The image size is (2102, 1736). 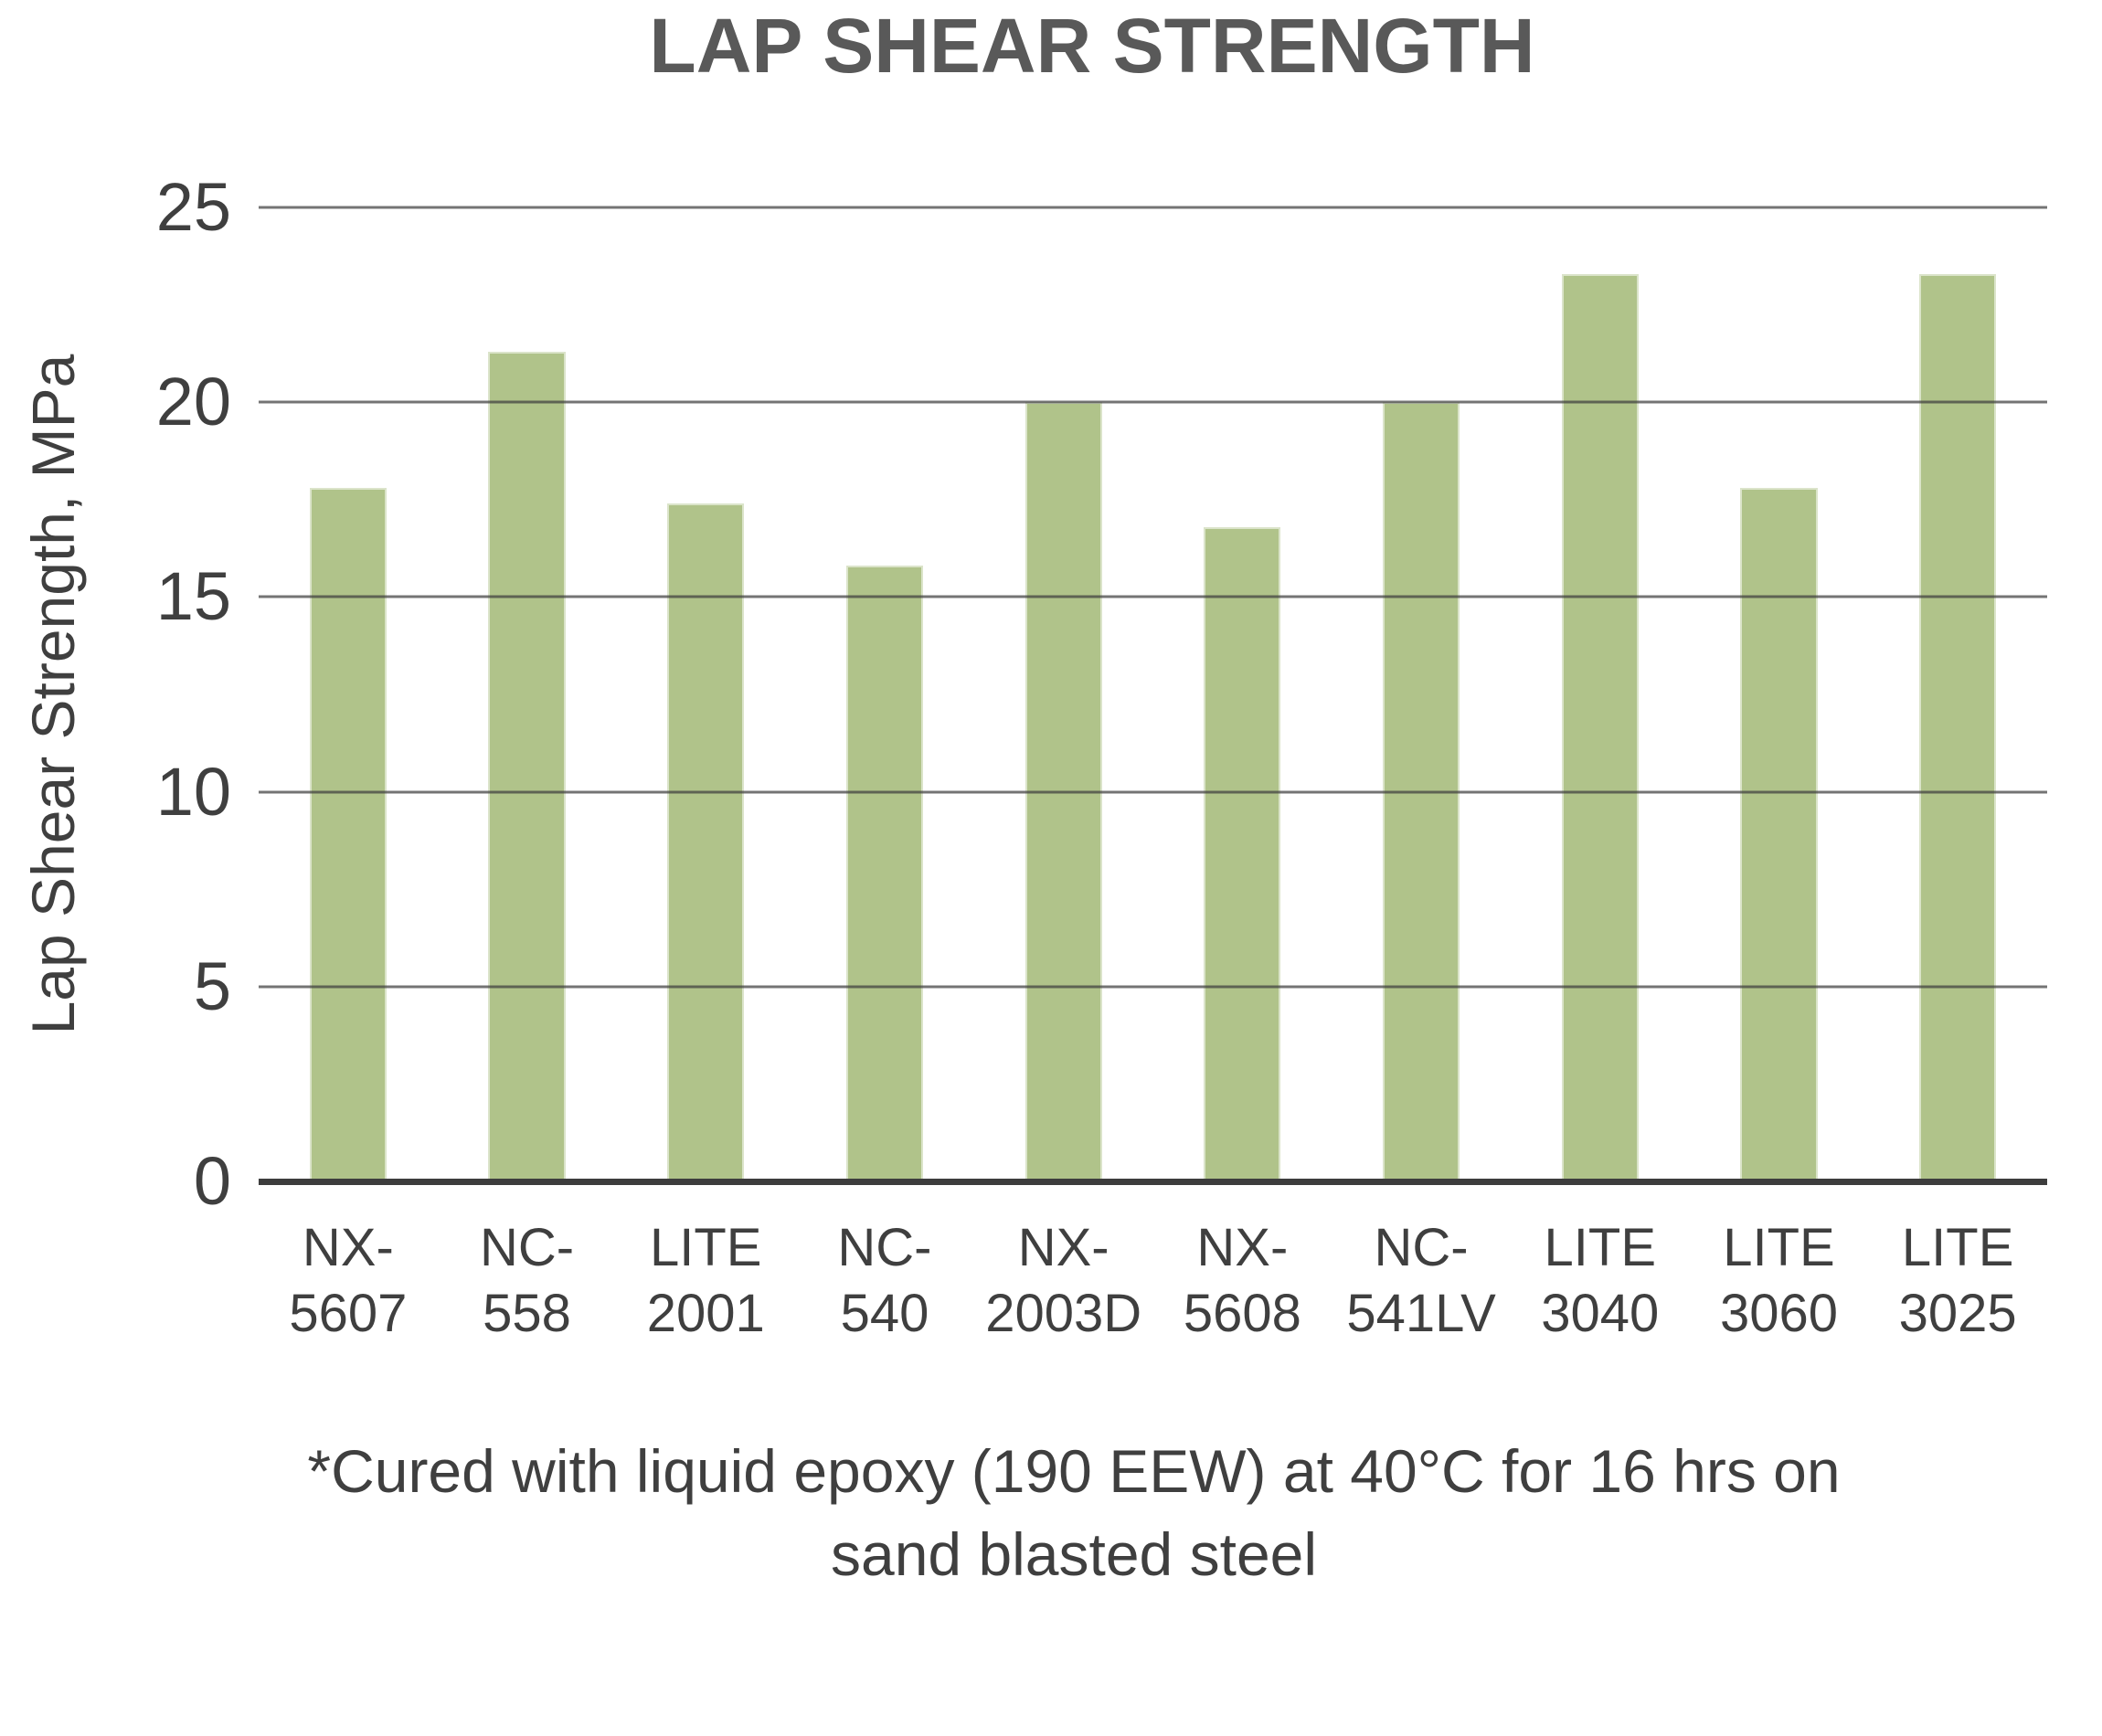 I want to click on x-label-NC-540: NC- 540, so click(x=884, y=1280).